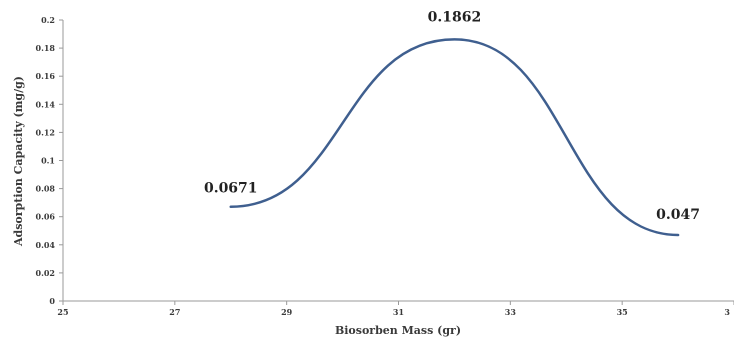 This screenshot has width=734, height=340. Describe the element at coordinates (174, 312) in the screenshot. I see `x-tick-label: 27` at that location.